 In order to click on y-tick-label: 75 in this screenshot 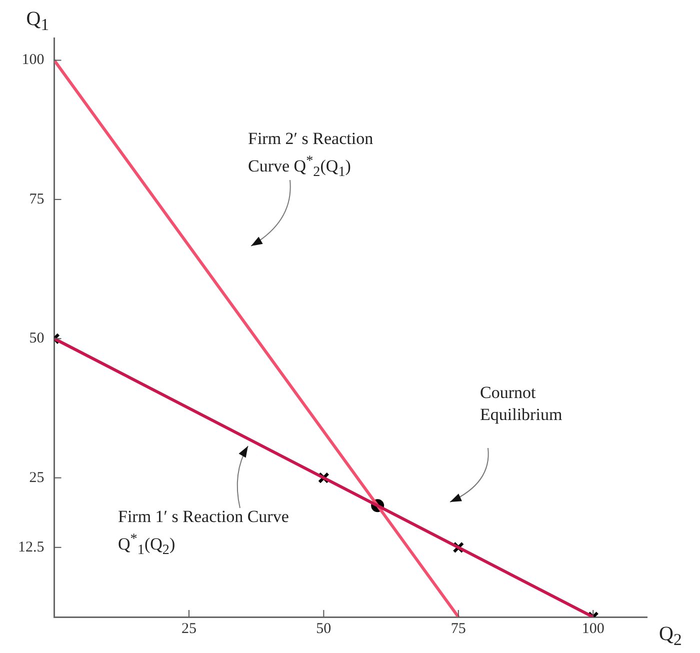, I will do `click(36, 199)`.